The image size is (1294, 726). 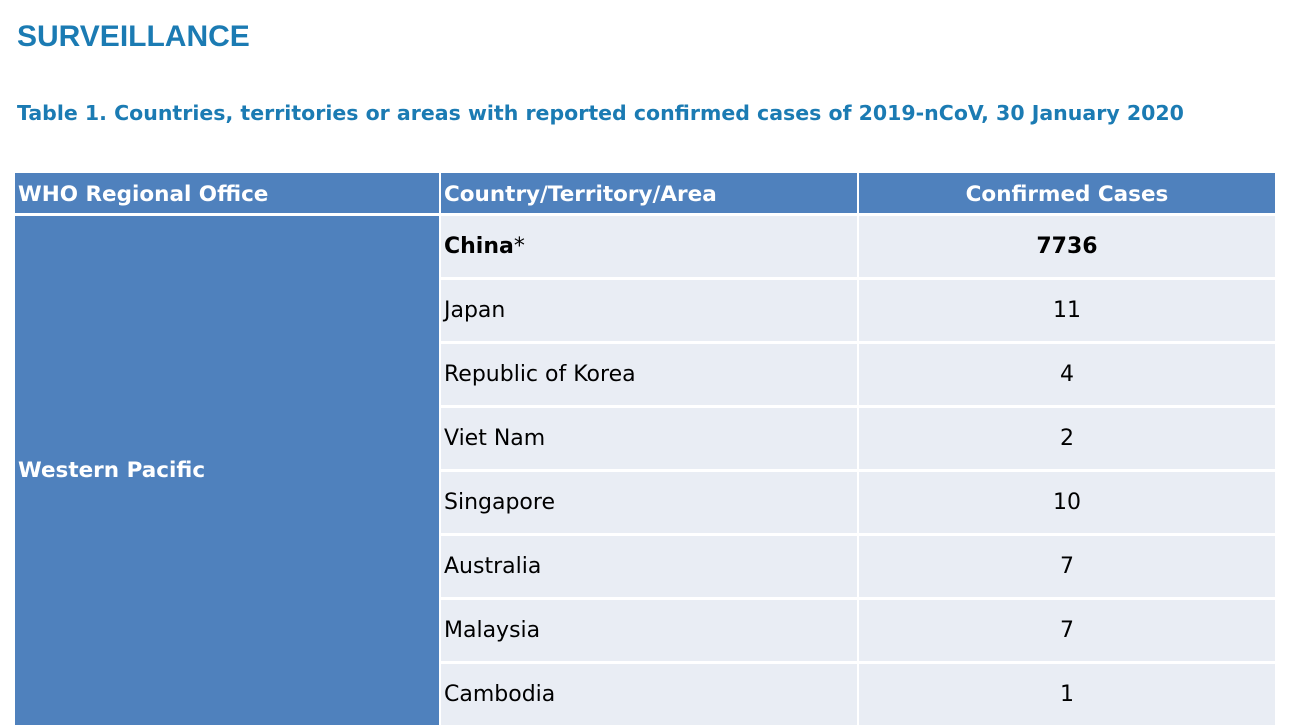 I want to click on header-country: Country/Territory/Area, so click(x=649, y=193).